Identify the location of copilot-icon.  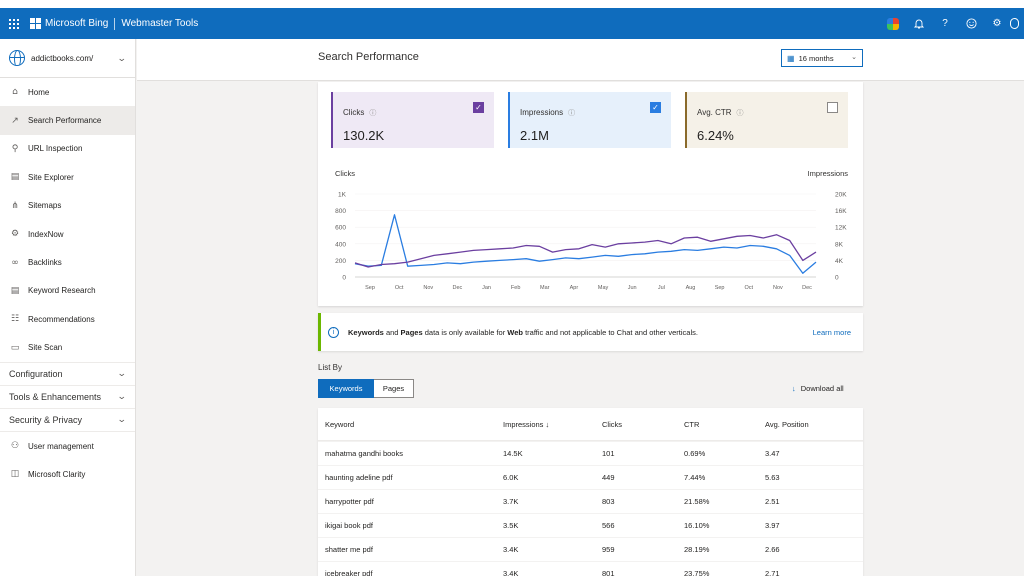
(893, 23).